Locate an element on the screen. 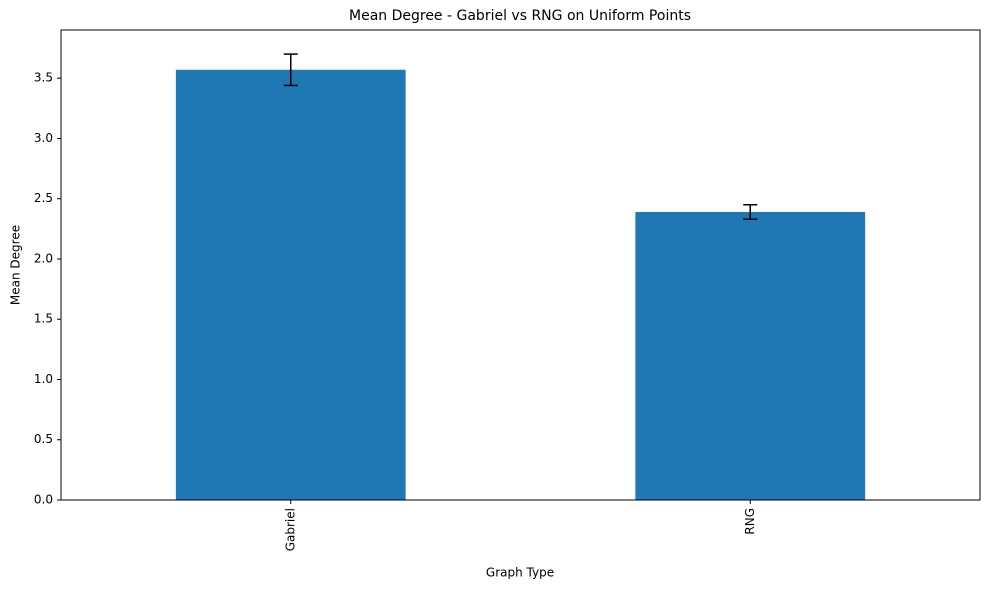 This screenshot has width=989, height=590. x-tick-label: Gabriel is located at coordinates (290, 529).